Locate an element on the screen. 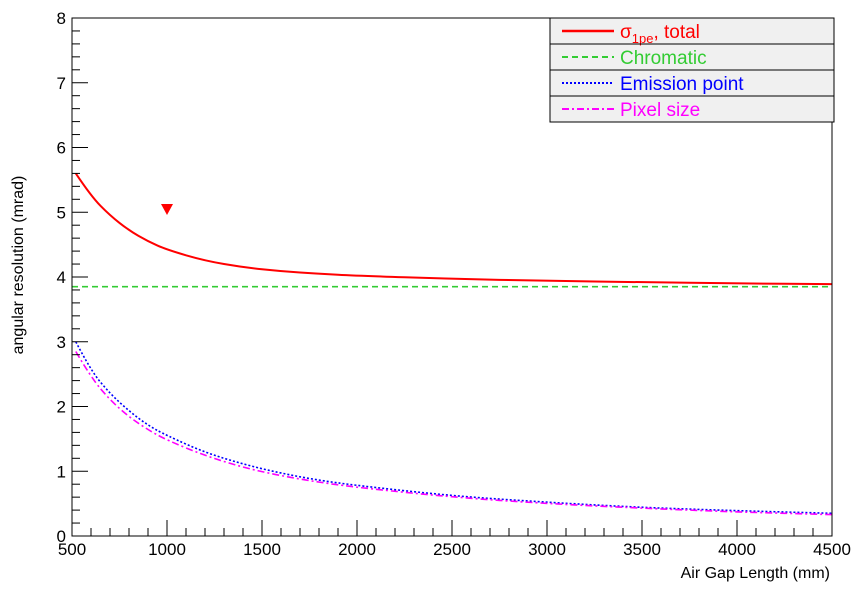  x-tick-label-3000: 3000 is located at coordinates (547, 549).